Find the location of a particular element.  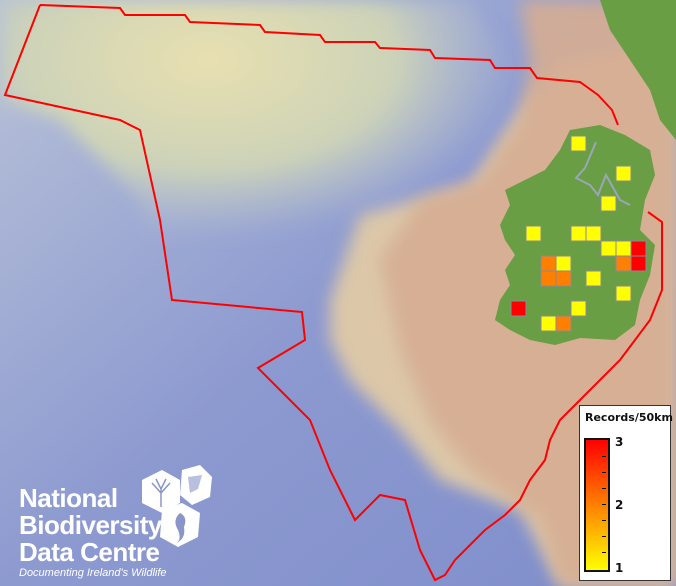

border-line is located at coordinates (602, 173).